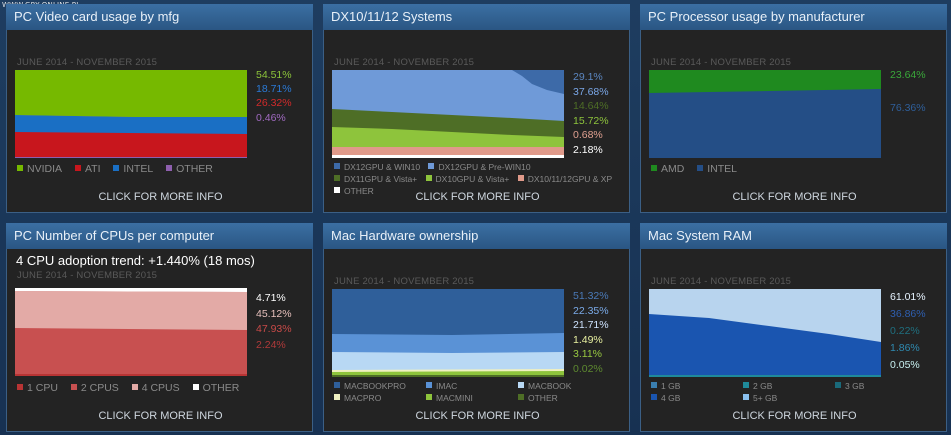 The height and width of the screenshot is (435, 951). I want to click on legend-label: NVIDIA, so click(45, 169).